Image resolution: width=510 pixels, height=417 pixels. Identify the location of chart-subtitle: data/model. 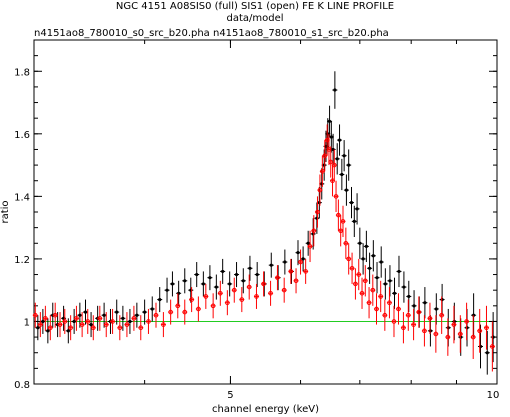
(255, 18).